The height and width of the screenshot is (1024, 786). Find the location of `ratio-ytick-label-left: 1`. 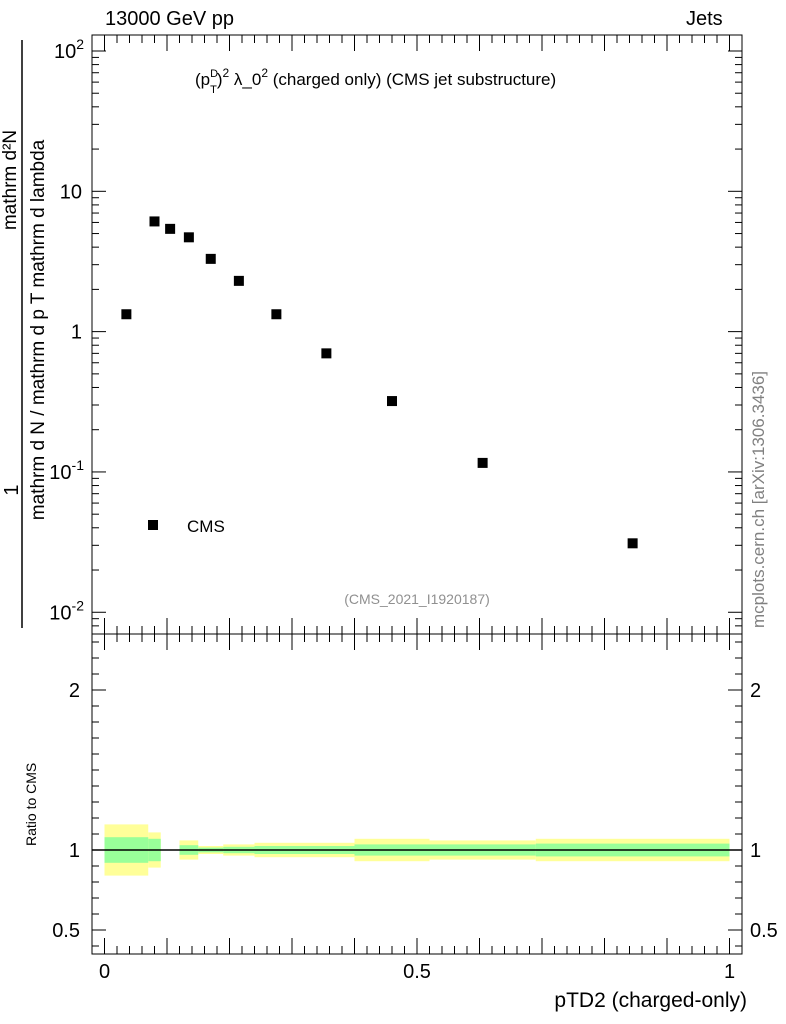

ratio-ytick-label-left: 1 is located at coordinates (74, 851).